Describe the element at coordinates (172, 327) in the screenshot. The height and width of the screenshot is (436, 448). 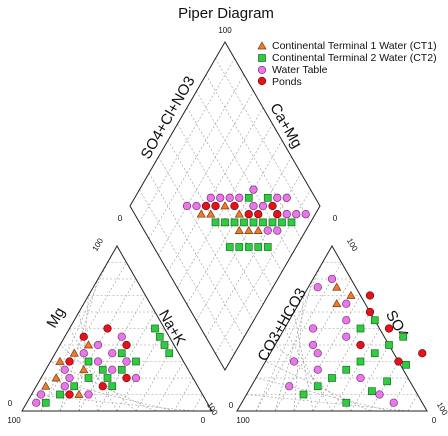
I see `axis-label-na-k: Na+K` at that location.